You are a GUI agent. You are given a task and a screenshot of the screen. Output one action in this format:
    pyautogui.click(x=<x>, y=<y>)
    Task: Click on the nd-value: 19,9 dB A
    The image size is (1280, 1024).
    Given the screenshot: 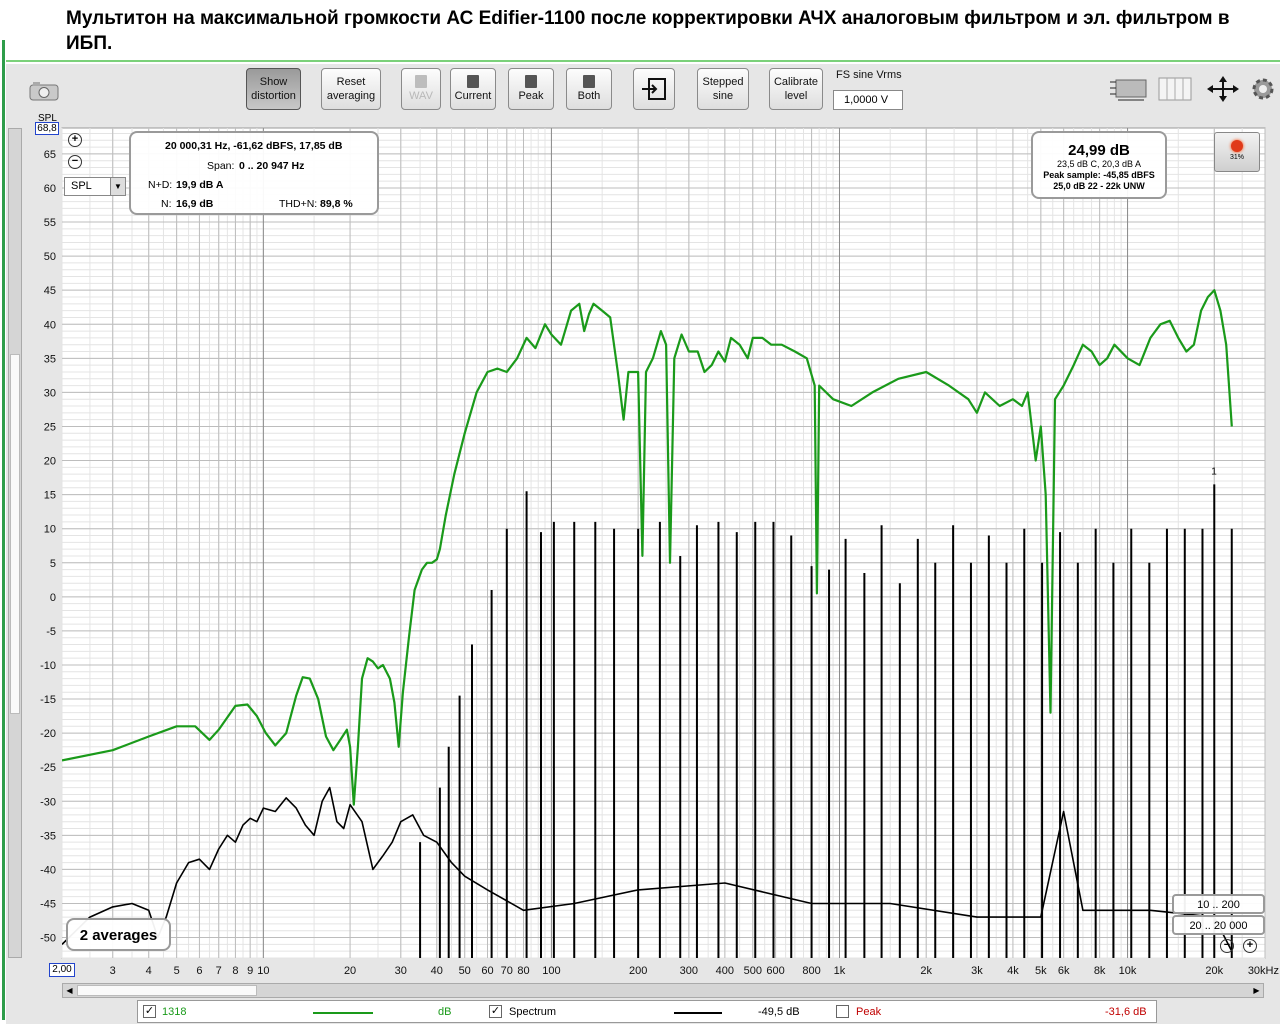 What is the action you would take?
    pyautogui.click(x=200, y=185)
    